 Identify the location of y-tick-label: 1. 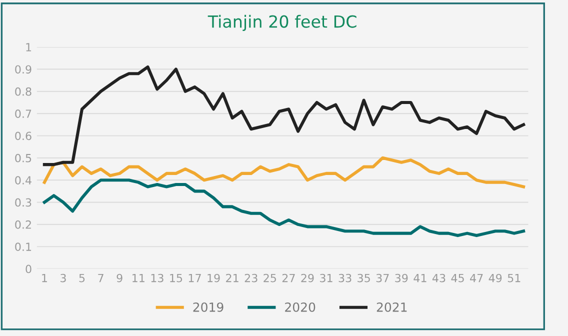
(29, 47).